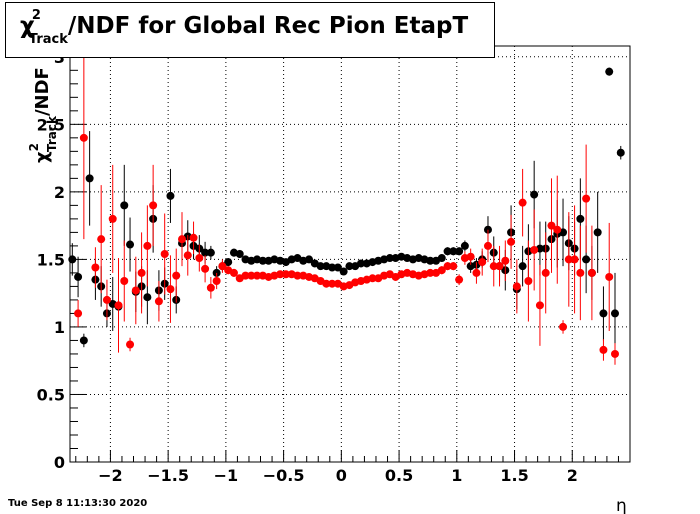 The image size is (700, 514). Describe the element at coordinates (78, 503) in the screenshot. I see `timestamp: Tue Sep 8 11:13:30 2020` at that location.